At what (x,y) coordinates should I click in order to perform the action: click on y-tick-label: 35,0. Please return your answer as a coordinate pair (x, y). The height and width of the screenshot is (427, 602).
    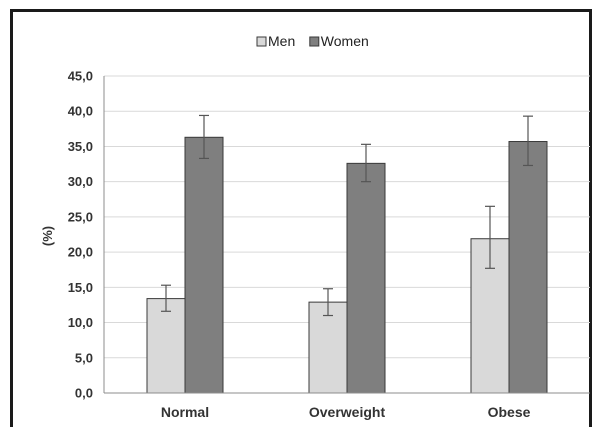
    Looking at the image, I should click on (80, 146).